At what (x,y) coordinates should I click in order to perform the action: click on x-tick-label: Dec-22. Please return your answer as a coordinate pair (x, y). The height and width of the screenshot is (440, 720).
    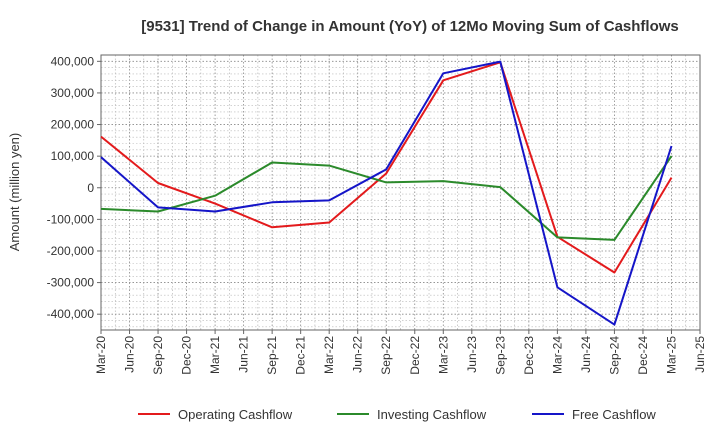
    Looking at the image, I should click on (415, 355).